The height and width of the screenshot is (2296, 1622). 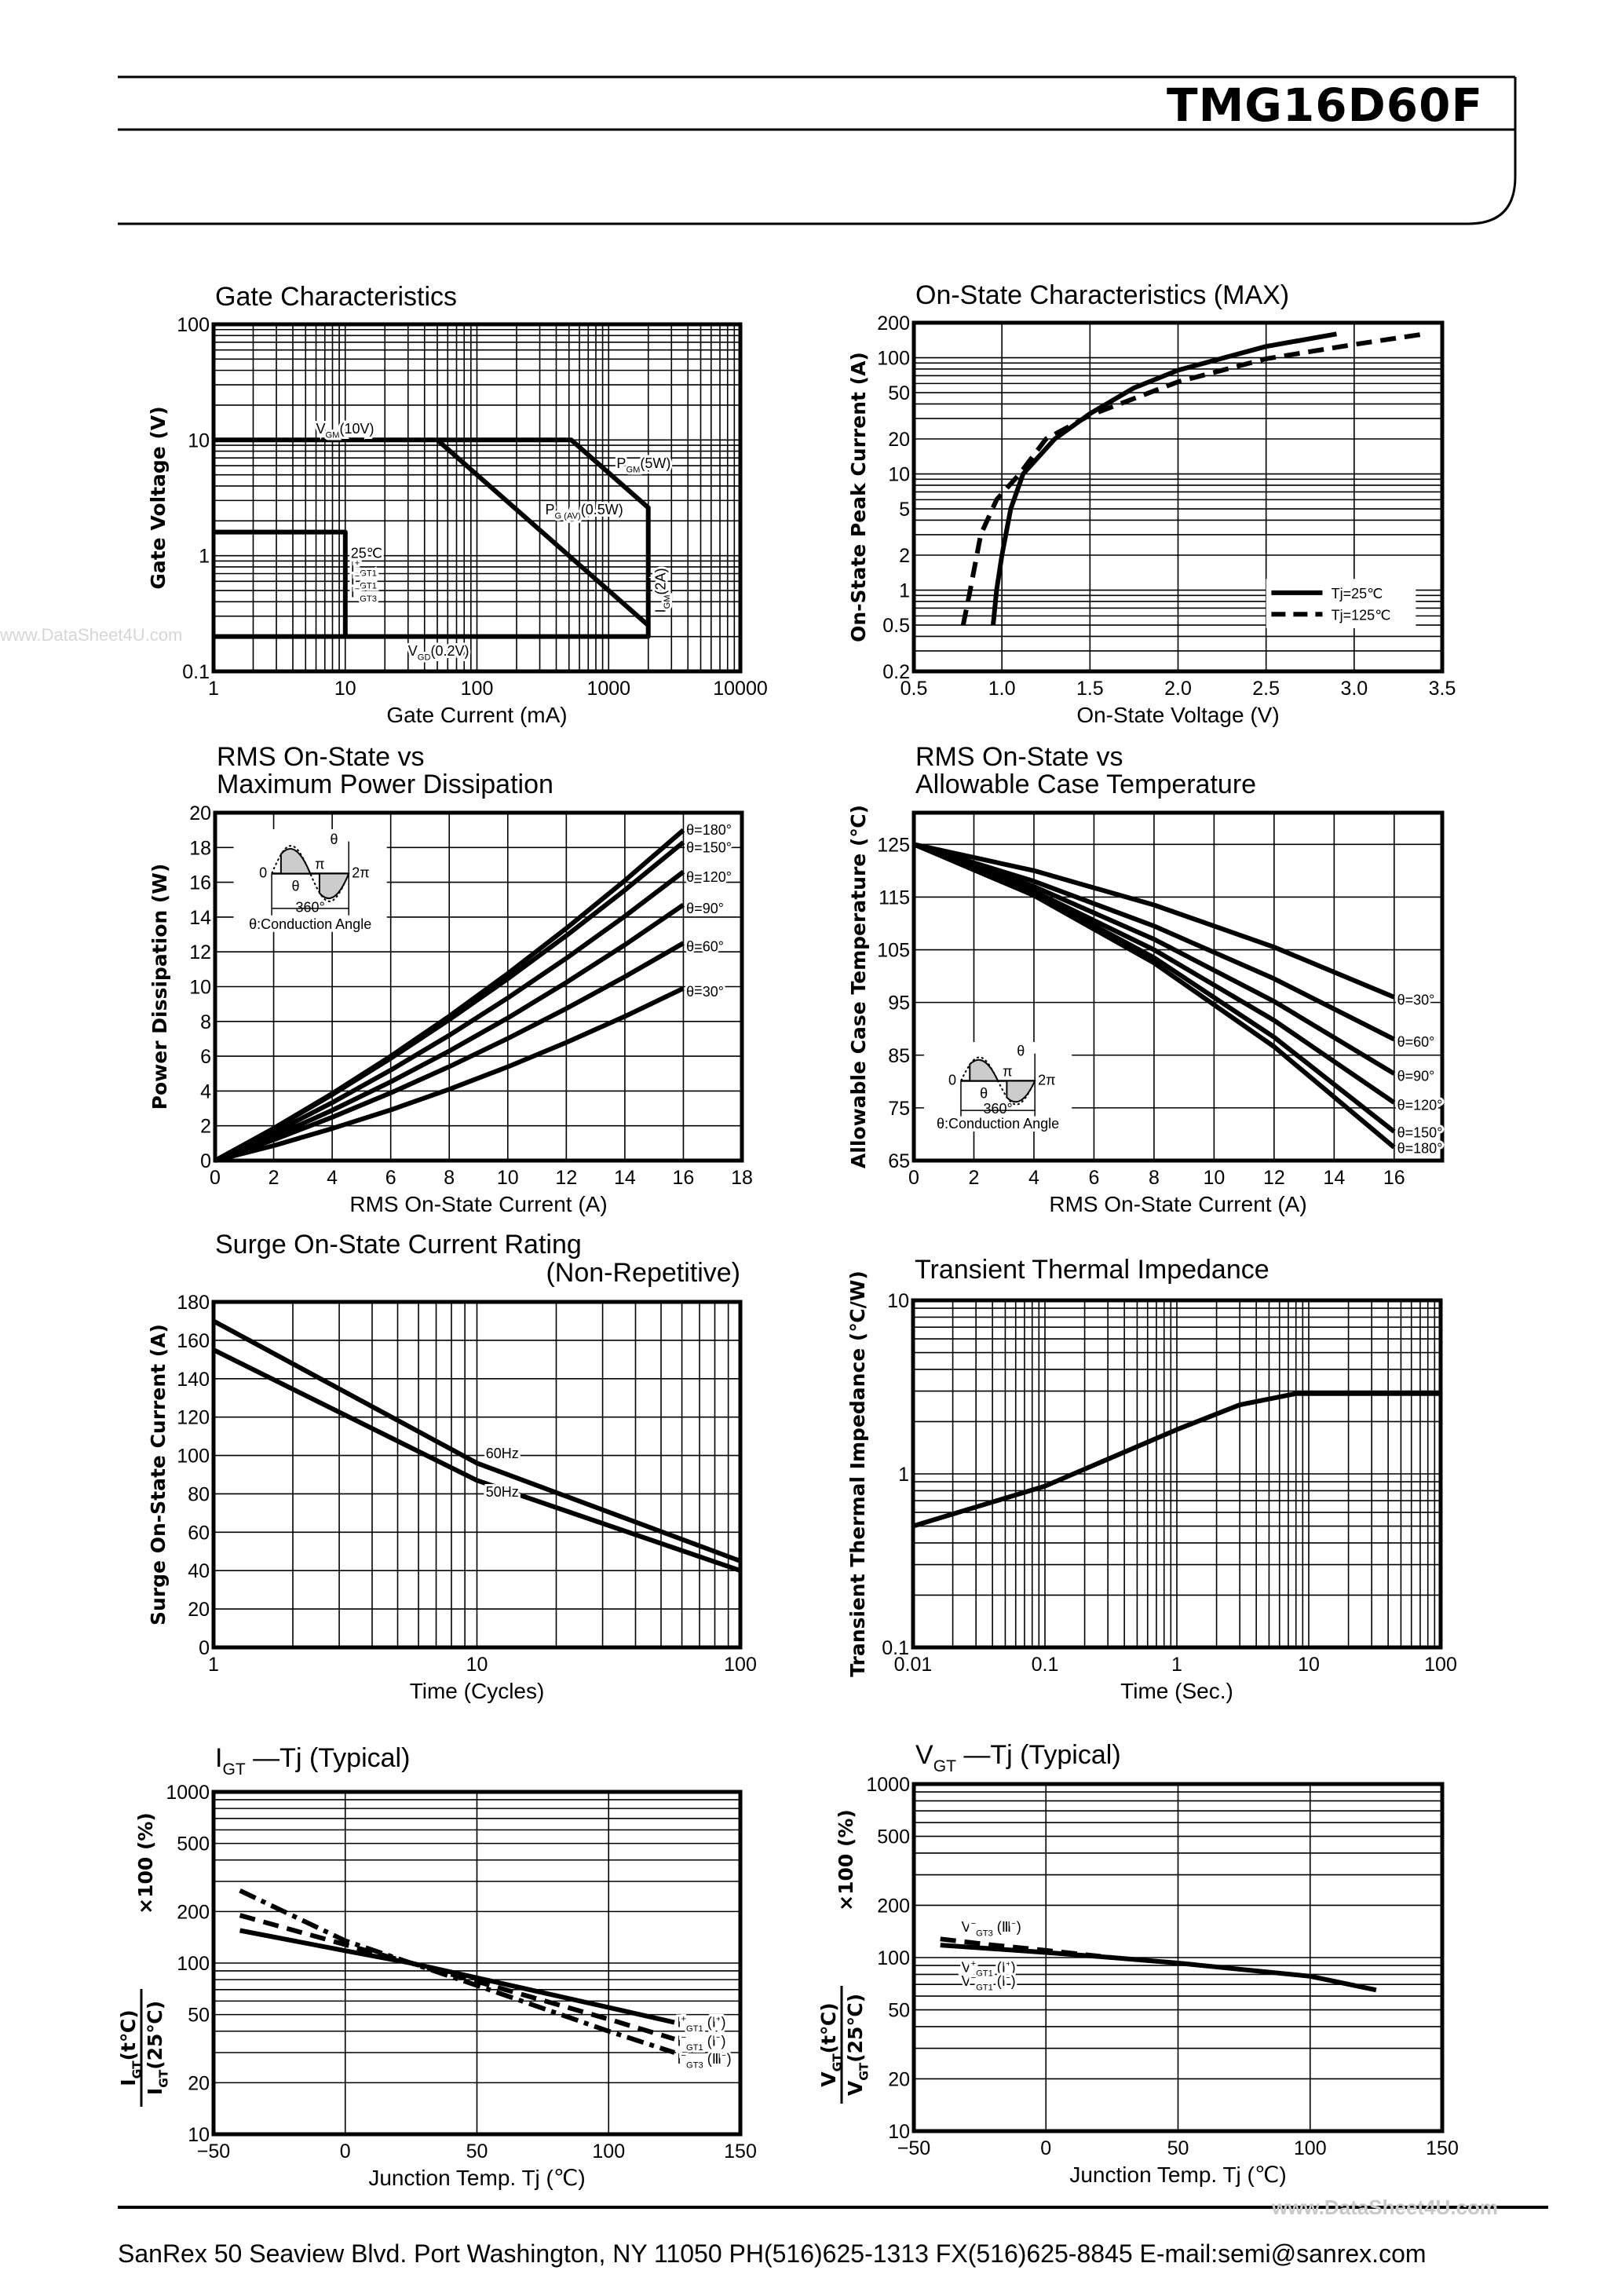 I want to click on y-axis-label: VGT(t℃)VGT(25℃) ×100 (%), so click(x=844, y=1957).